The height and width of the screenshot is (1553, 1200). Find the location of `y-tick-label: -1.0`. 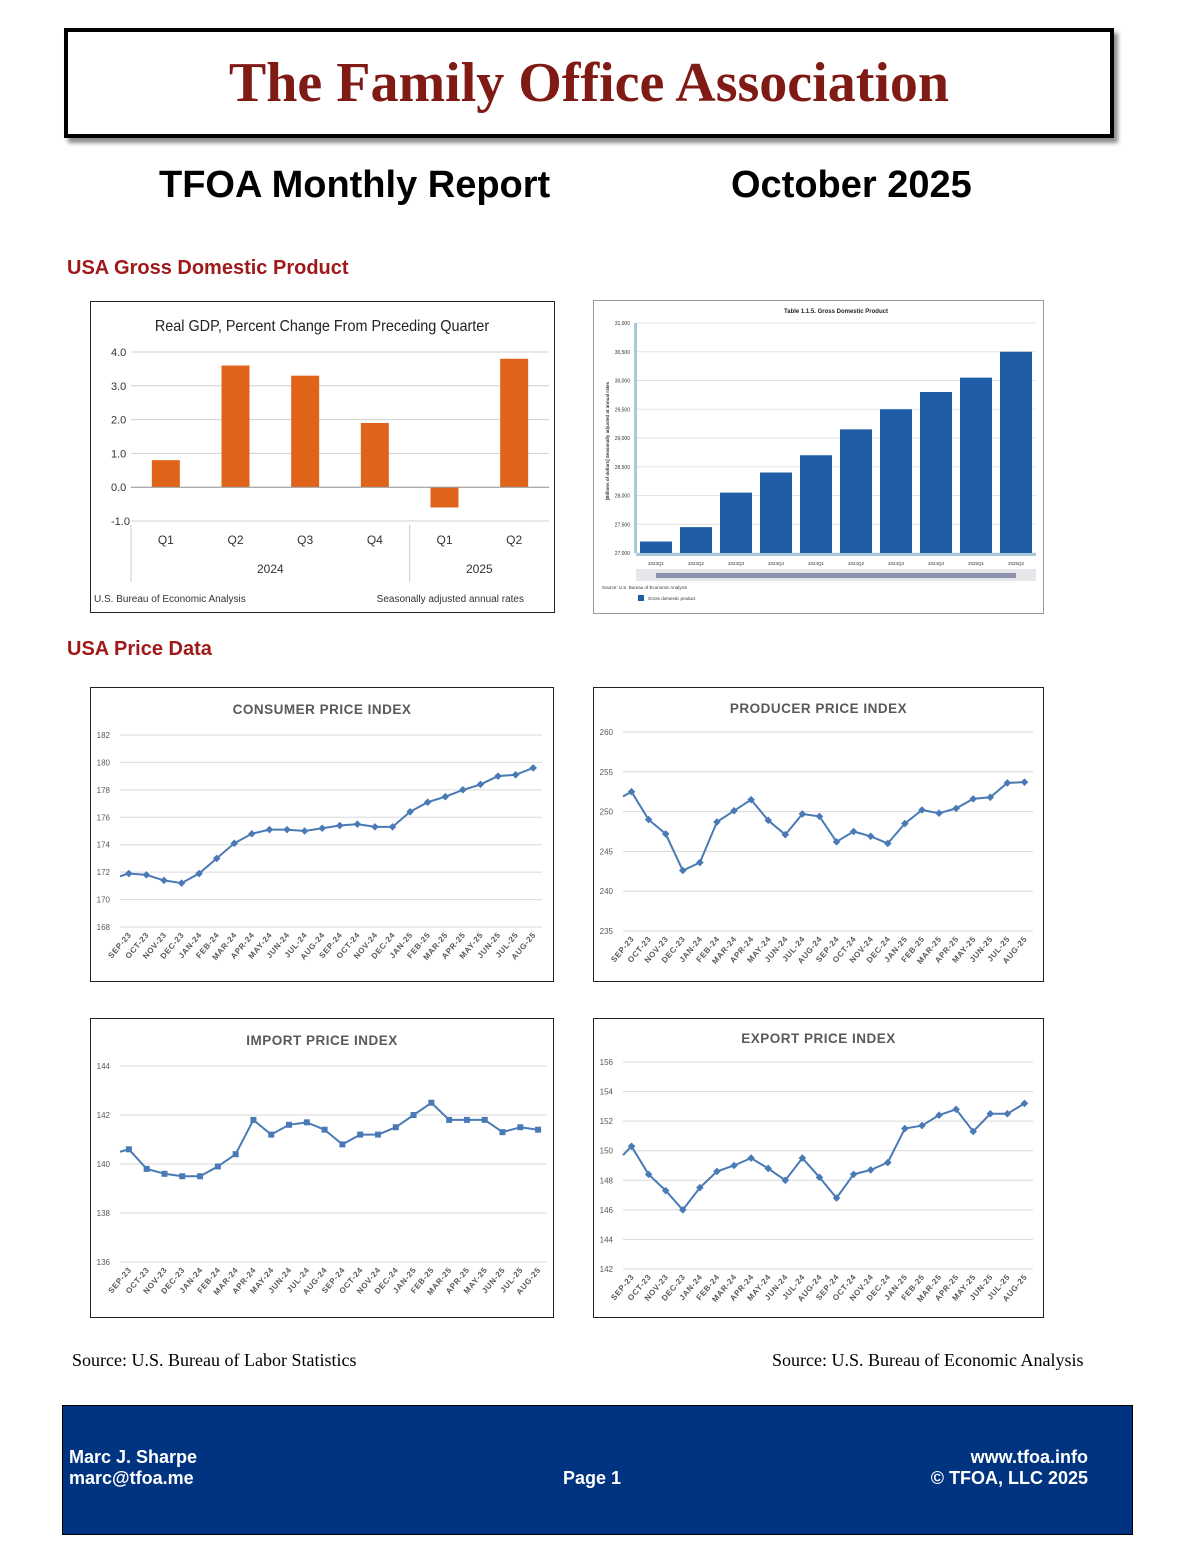

y-tick-label: -1.0 is located at coordinates (120, 522).